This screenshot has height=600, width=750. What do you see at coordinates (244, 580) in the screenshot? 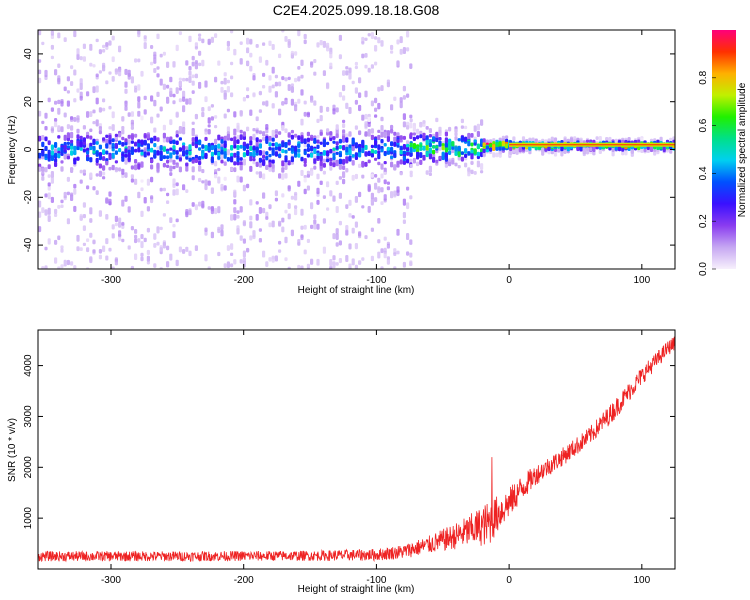
I see `x-tick-label: -200` at bounding box center [244, 580].